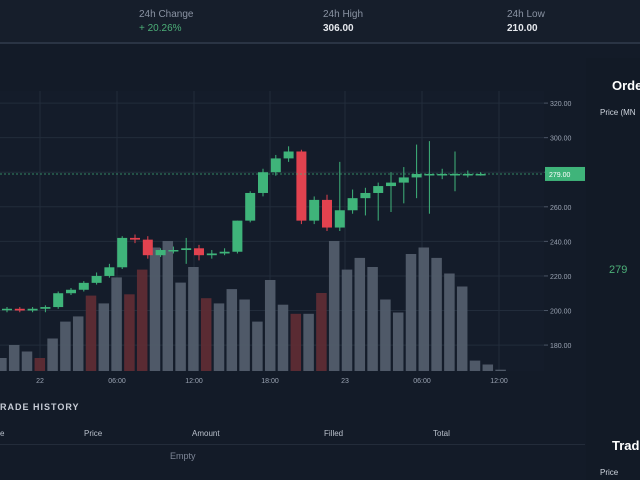 This screenshot has width=640, height=480. What do you see at coordinates (345, 381) in the screenshot?
I see `x-tick-label: 23` at bounding box center [345, 381].